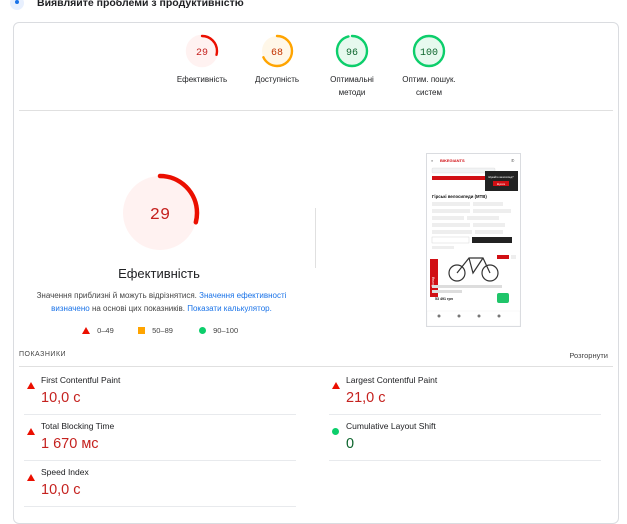  Describe the element at coordinates (140, 4) in the screenshot. I see `section-title: Виявляйте проблеми з продуктивністю` at that location.